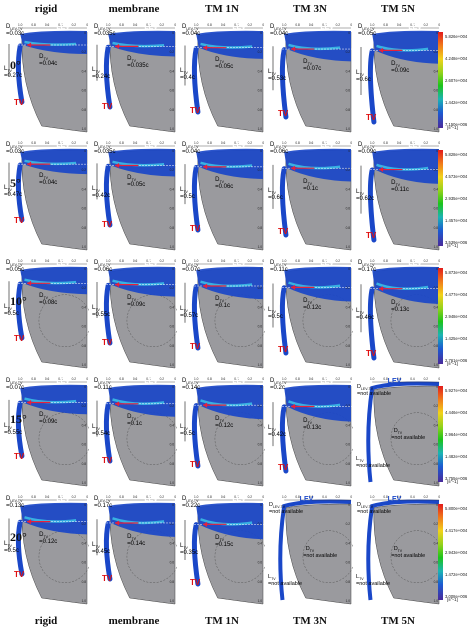 This screenshot has height=632, width=474. What do you see at coordinates (456, 574) in the screenshot?
I see `colorbar-tick: 1.472e+004` at bounding box center [456, 574].